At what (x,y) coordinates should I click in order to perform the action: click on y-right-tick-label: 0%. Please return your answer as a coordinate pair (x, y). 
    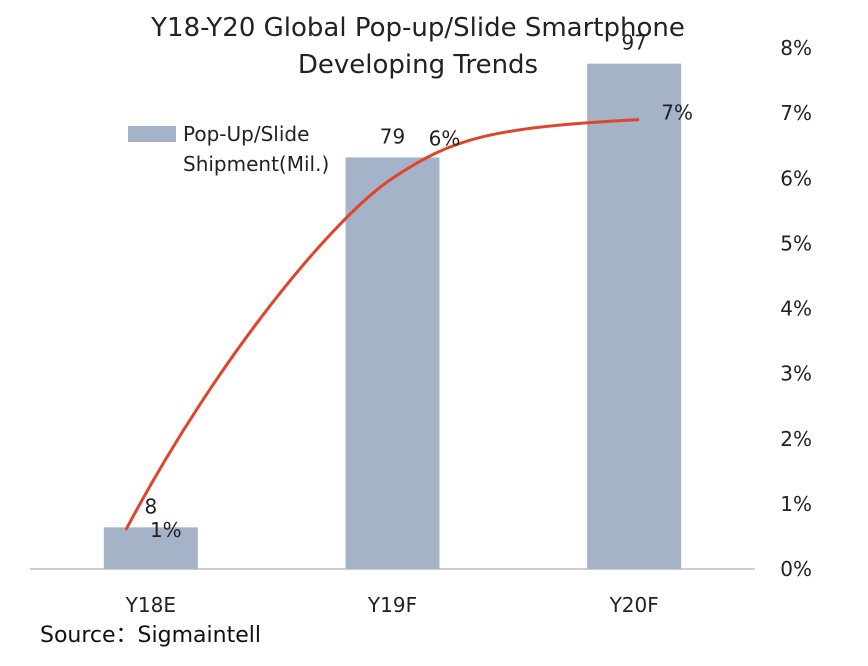
    Looking at the image, I should click on (796, 569).